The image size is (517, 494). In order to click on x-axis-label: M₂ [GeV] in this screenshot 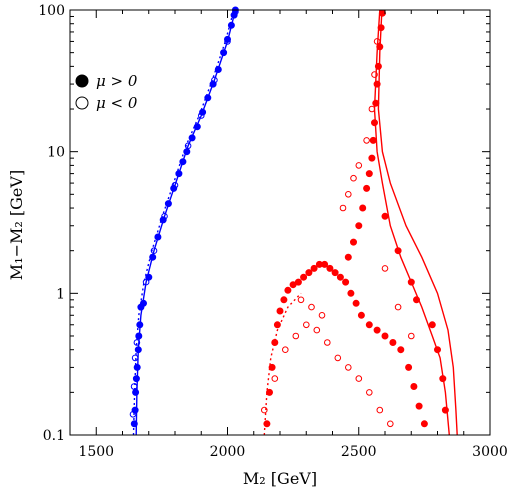, I will do `click(280, 478)`.